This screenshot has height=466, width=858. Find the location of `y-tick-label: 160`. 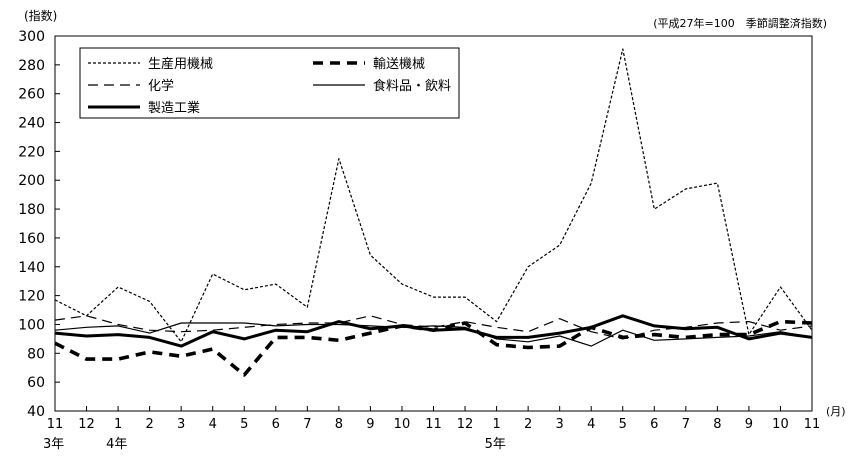

y-tick-label: 160 is located at coordinates (31, 239).